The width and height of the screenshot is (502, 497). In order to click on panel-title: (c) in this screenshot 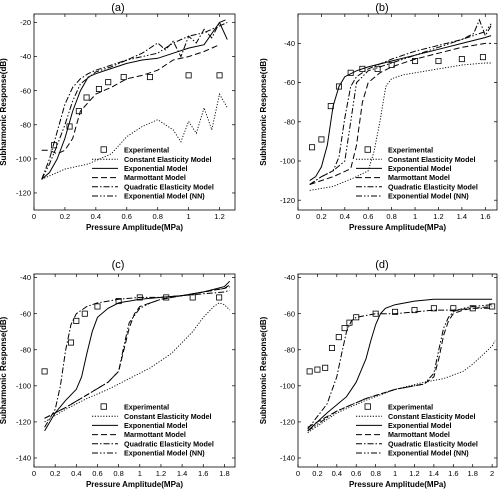, I will do `click(118, 265)`.